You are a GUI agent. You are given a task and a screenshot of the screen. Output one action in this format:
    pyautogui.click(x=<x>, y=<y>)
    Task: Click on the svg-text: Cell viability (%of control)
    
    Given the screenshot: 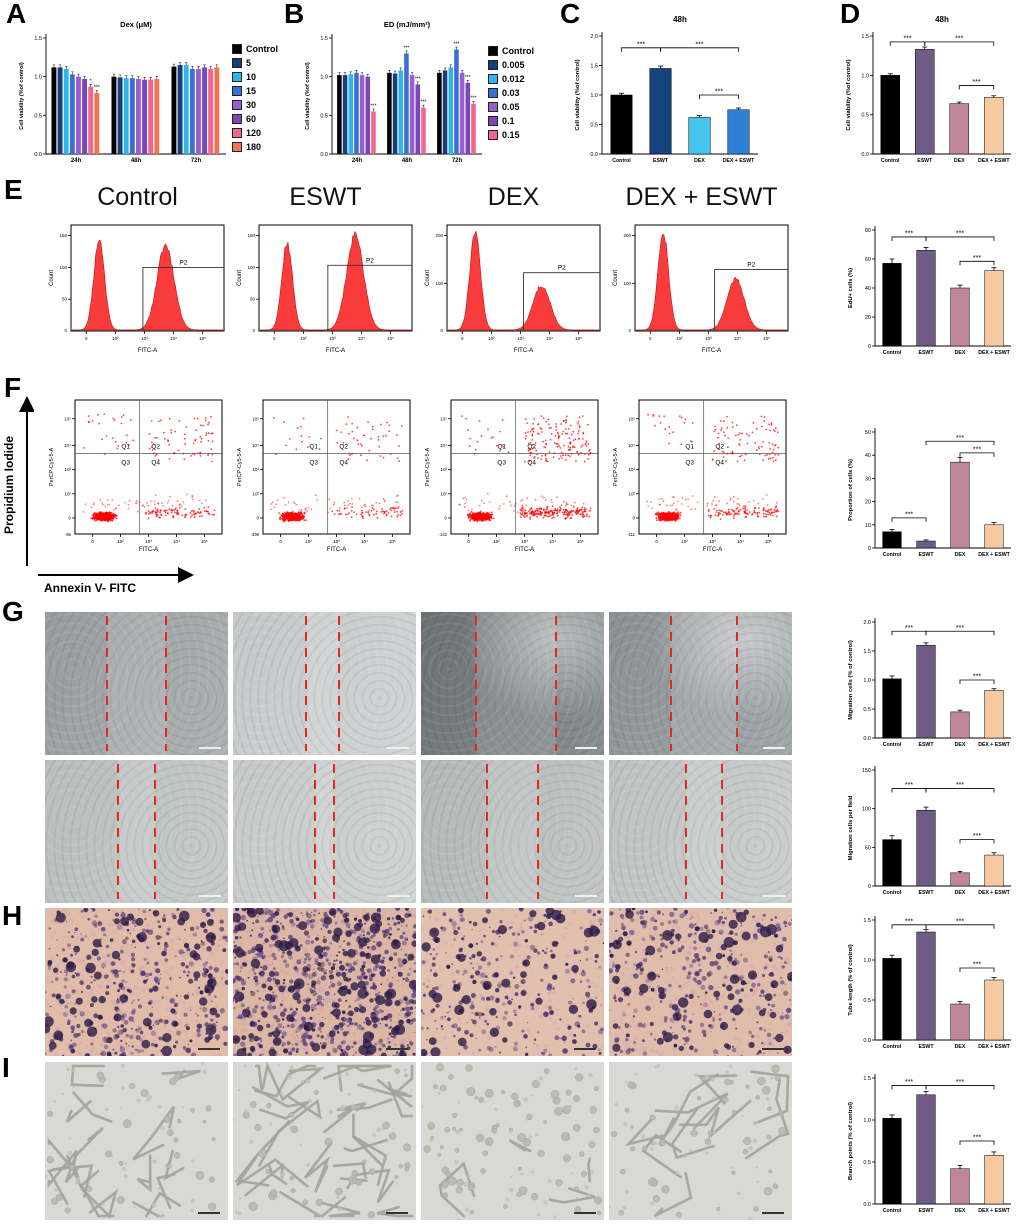 What is the action you would take?
    pyautogui.click(x=308, y=96)
    